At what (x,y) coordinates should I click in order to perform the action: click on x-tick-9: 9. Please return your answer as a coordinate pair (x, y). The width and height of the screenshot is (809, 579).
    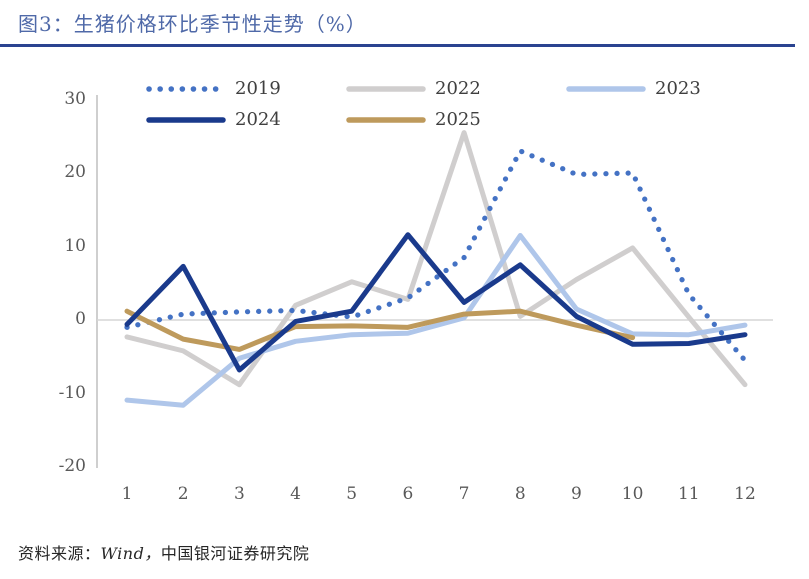
    Looking at the image, I should click on (576, 494).